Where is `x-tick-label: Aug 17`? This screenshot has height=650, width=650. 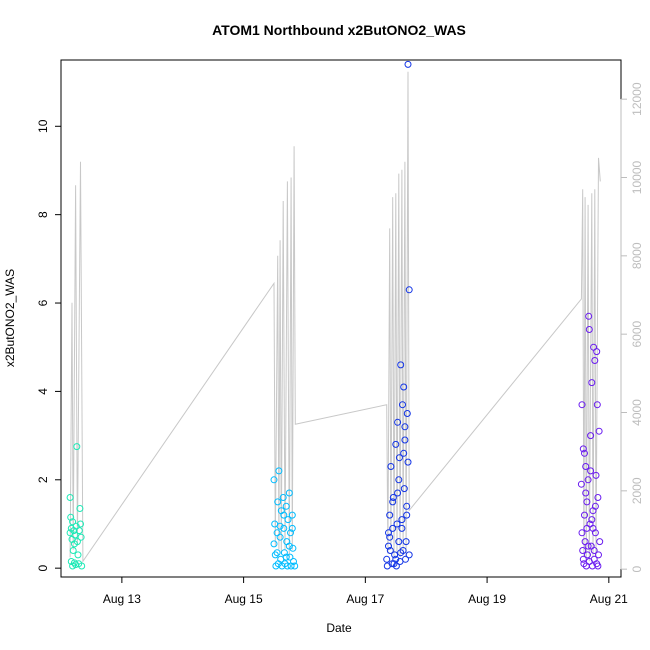
x-tick-label: Aug 17 is located at coordinates (365, 599).